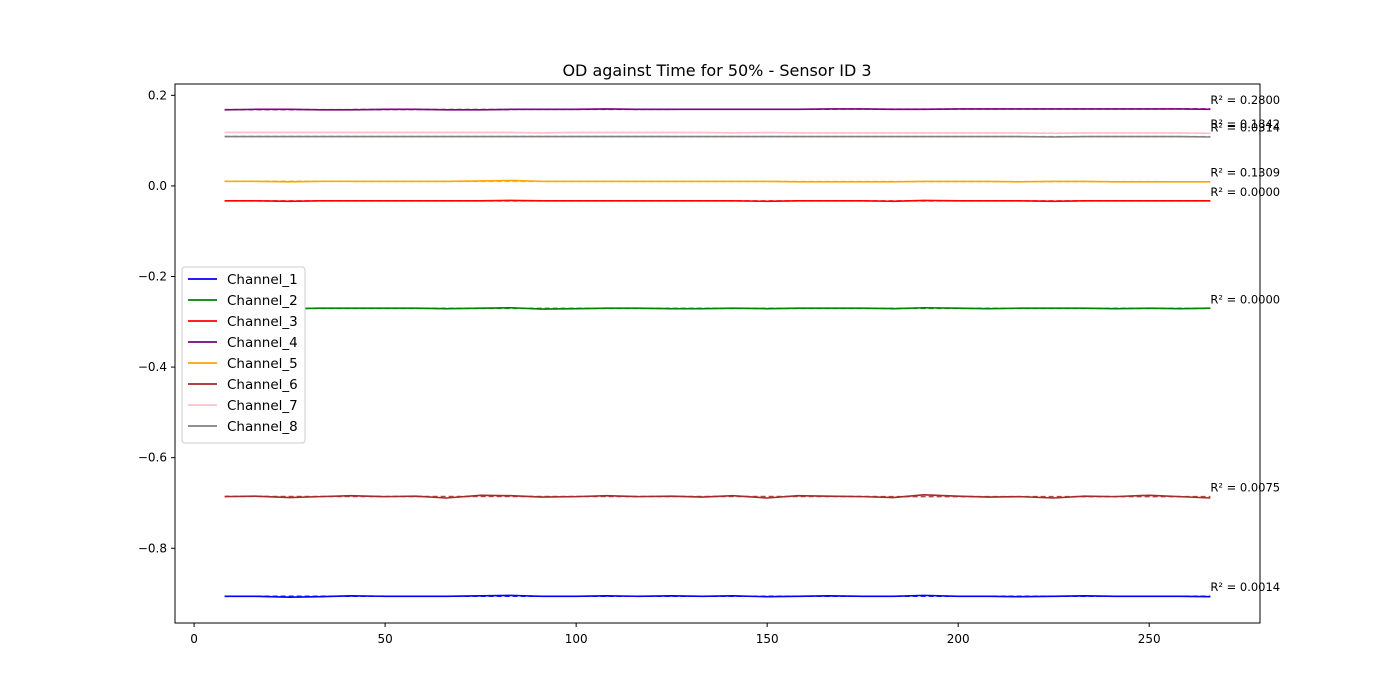  Describe the element at coordinates (958, 639) in the screenshot. I see `x-tick-label: 200` at that location.